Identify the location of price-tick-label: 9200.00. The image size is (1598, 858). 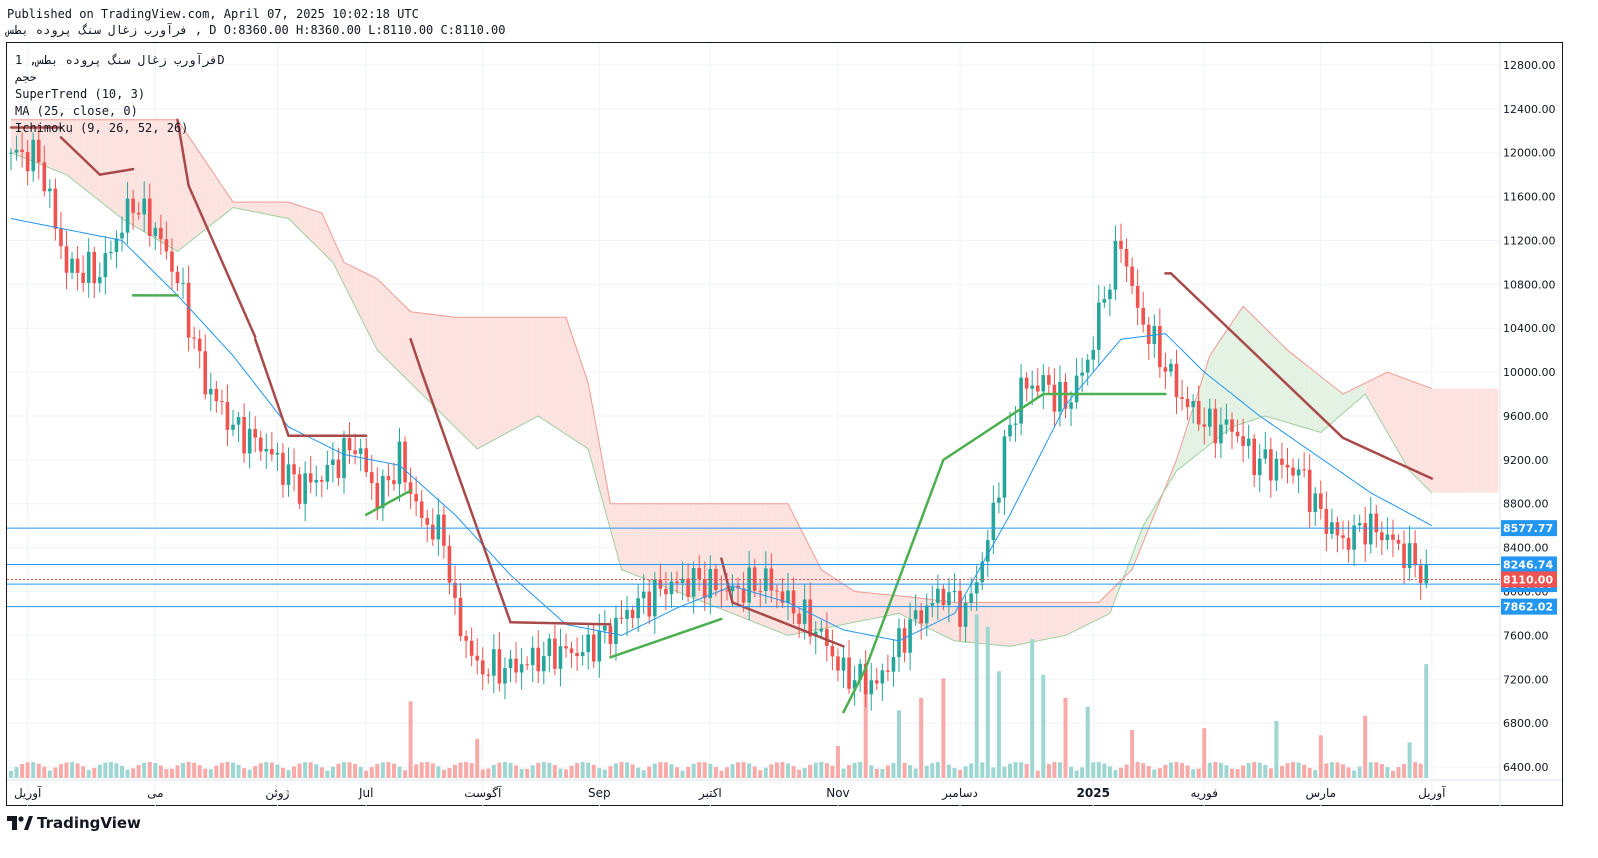
(1526, 460).